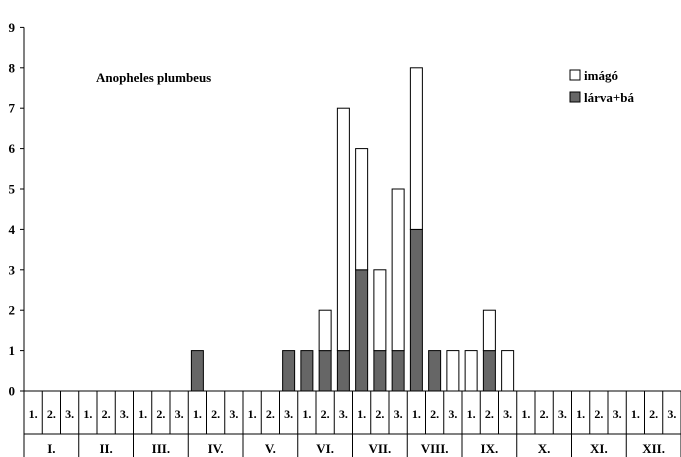 Image resolution: width=681 pixels, height=457 pixels. Describe the element at coordinates (435, 448) in the screenshot. I see `x-month-label: VIII.` at that location.